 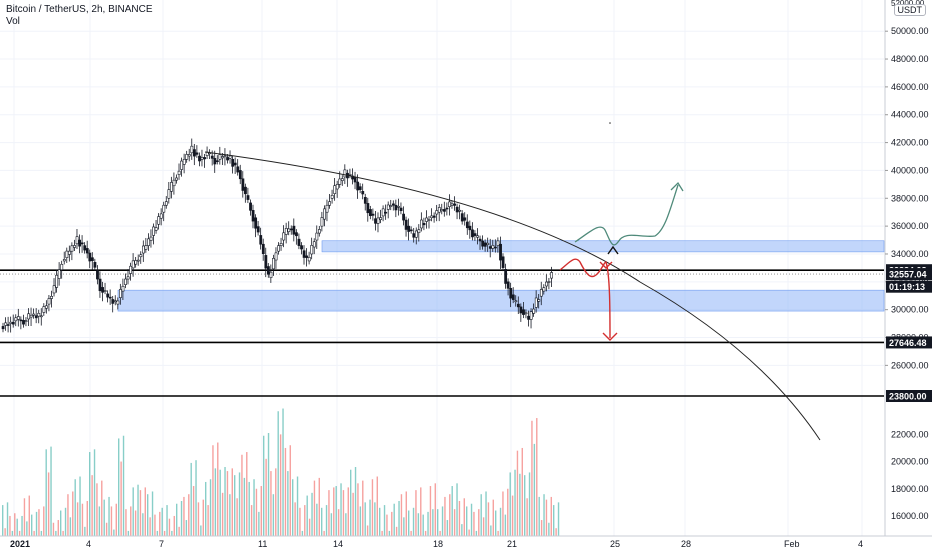 I want to click on time-tick-label: 21, so click(x=512, y=544).